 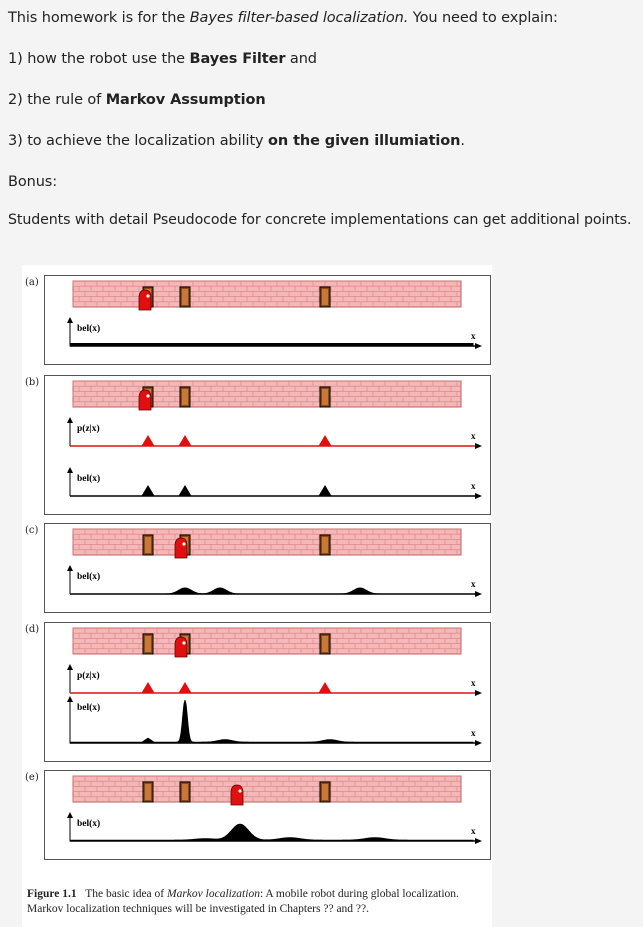 I want to click on panel-c-label: (c), so click(x=32, y=530).